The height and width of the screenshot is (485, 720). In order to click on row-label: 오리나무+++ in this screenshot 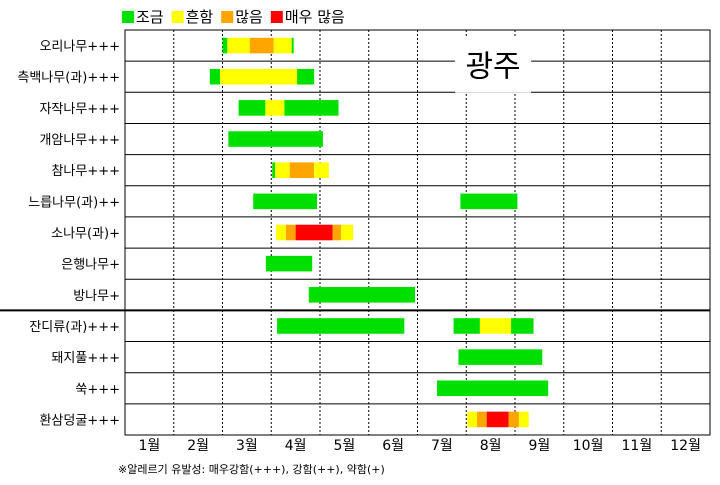, I will do `click(79, 47)`.